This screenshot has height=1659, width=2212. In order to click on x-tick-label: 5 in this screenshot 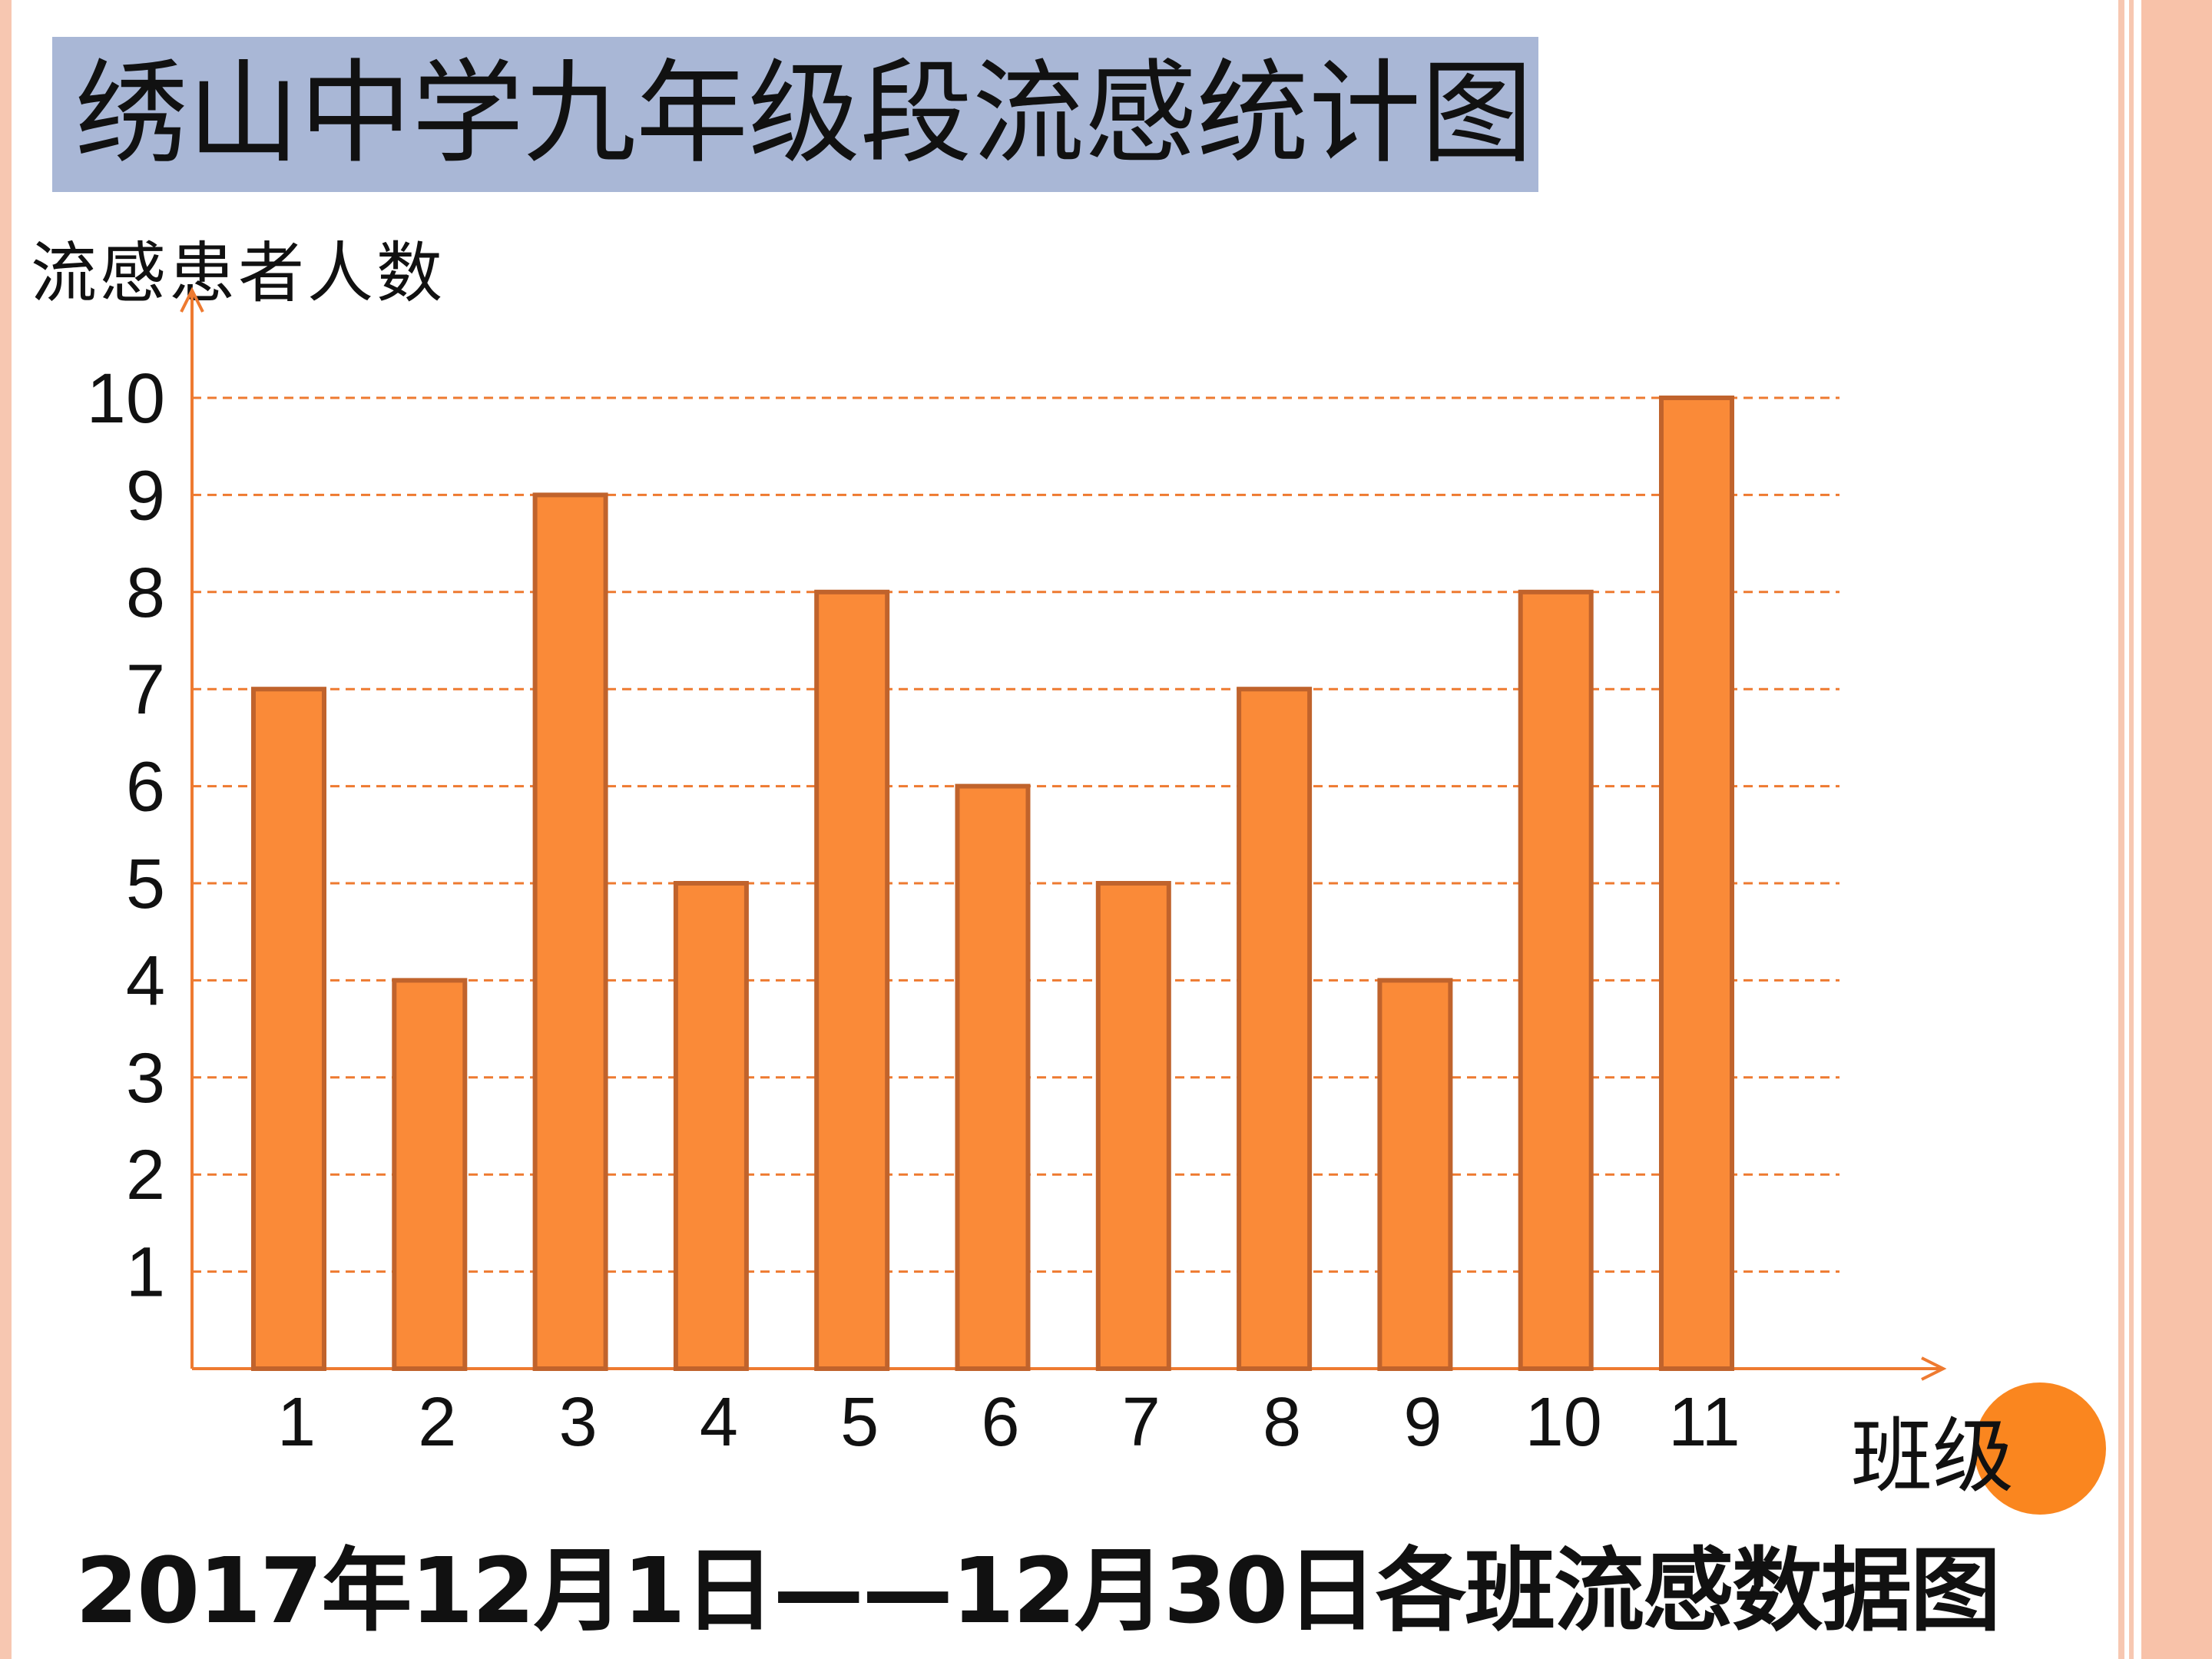, I will do `click(860, 1423)`.